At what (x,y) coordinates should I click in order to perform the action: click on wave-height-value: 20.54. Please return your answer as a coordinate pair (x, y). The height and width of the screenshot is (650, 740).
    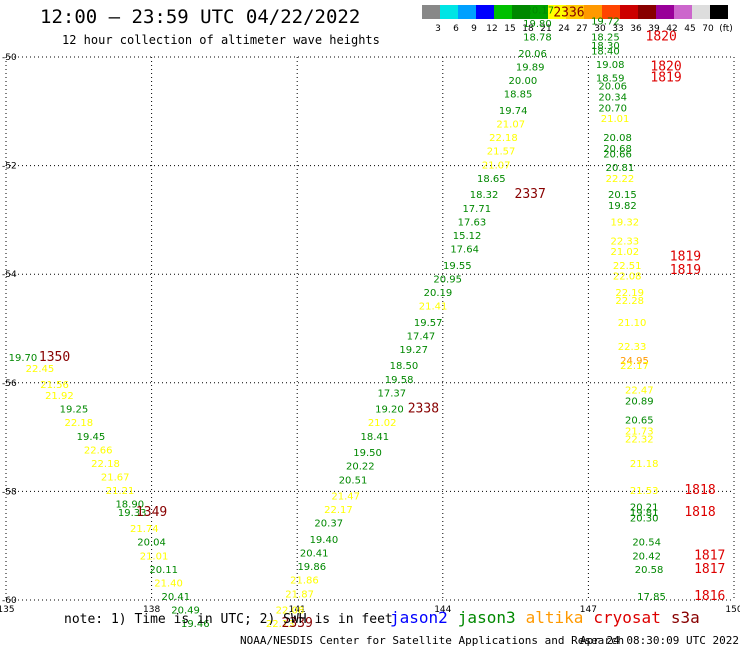
    Looking at the image, I should click on (646, 543).